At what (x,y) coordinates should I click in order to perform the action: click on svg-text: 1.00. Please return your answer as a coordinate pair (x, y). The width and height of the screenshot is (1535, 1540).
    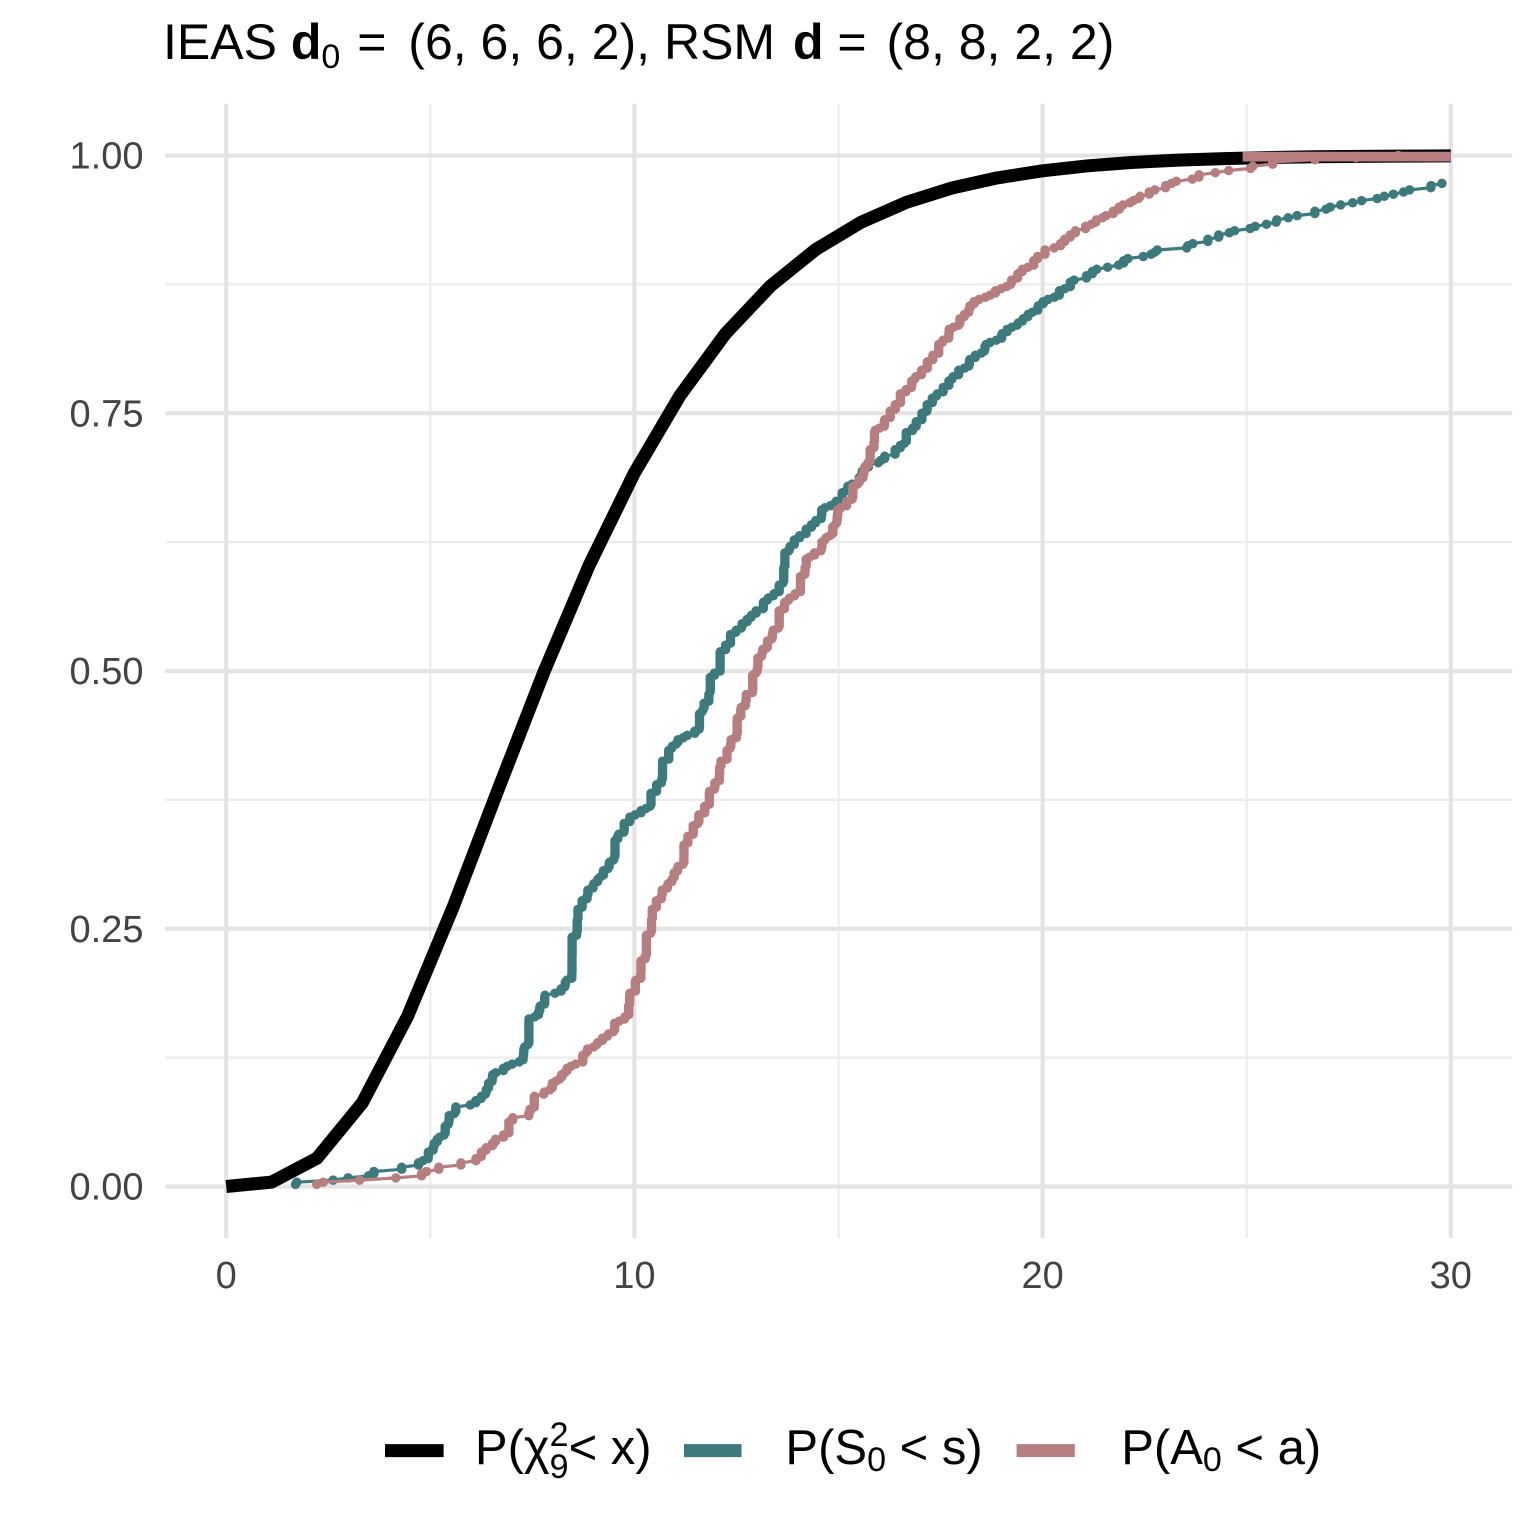
    Looking at the image, I should click on (107, 157).